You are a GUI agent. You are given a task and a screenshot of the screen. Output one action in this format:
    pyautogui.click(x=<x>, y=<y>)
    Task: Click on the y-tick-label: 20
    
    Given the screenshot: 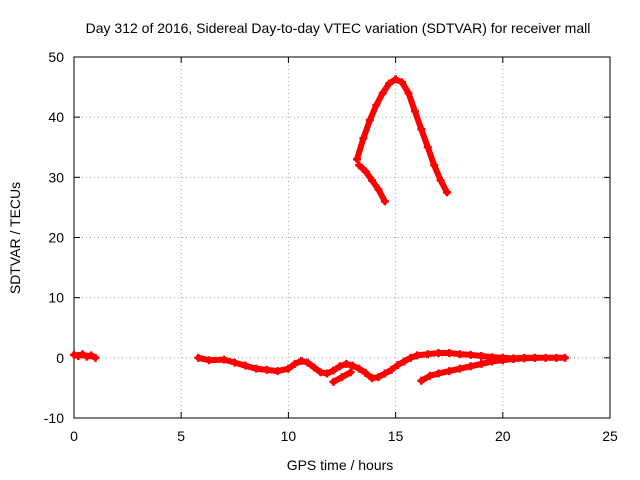 What is the action you would take?
    pyautogui.click(x=56, y=238)
    